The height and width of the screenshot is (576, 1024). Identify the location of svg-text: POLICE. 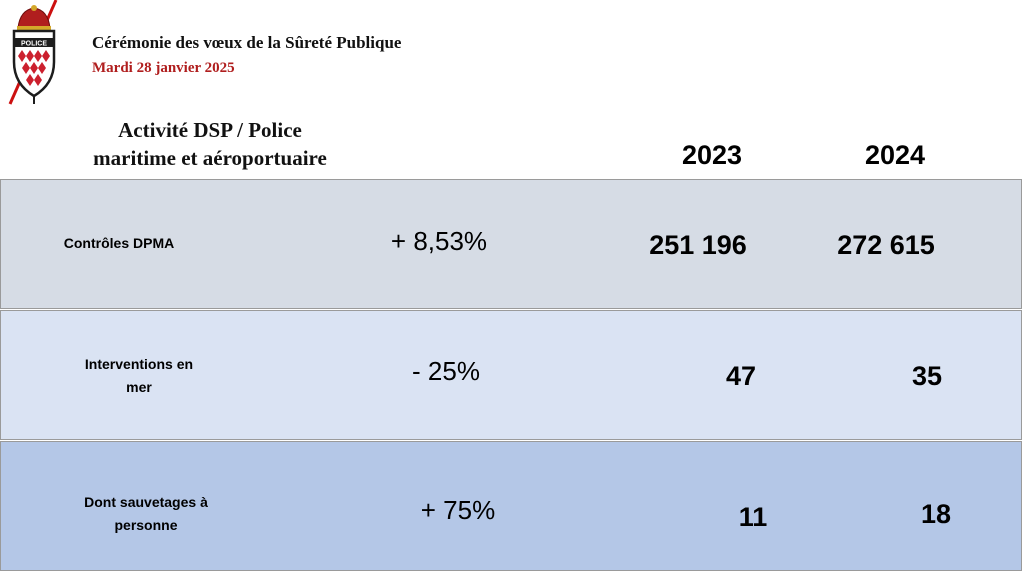
(34, 44).